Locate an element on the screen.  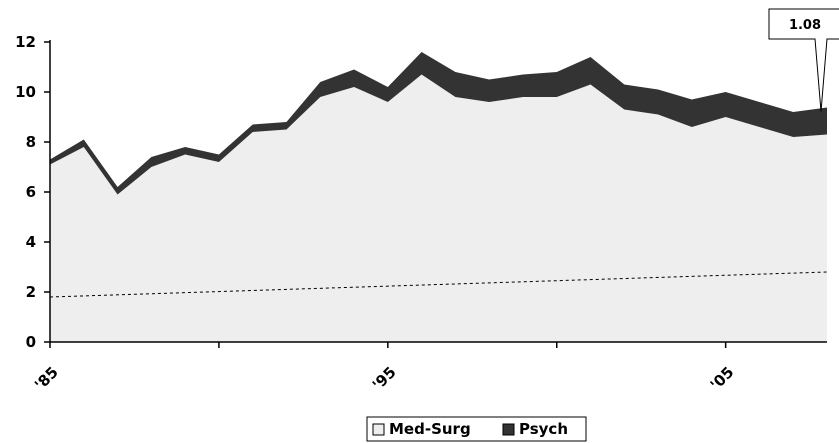
x-tick-label: '95 is located at coordinates (384, 378).